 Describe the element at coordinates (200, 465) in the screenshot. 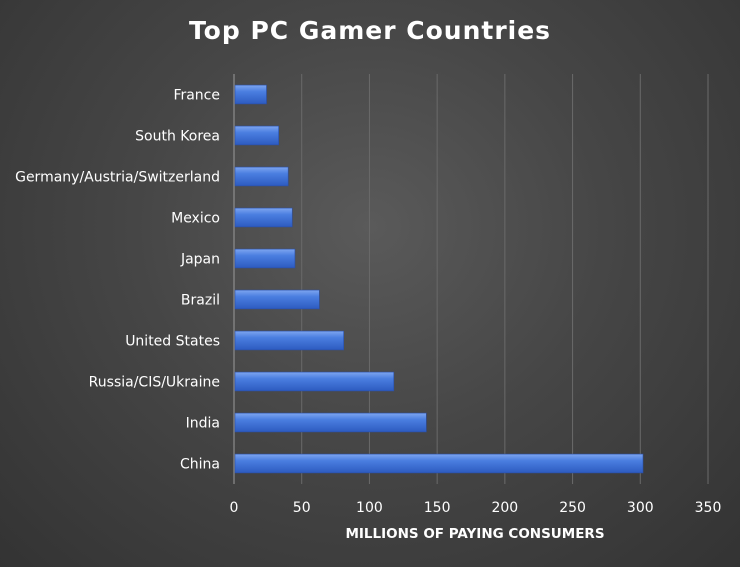

I see `category-label: China` at that location.